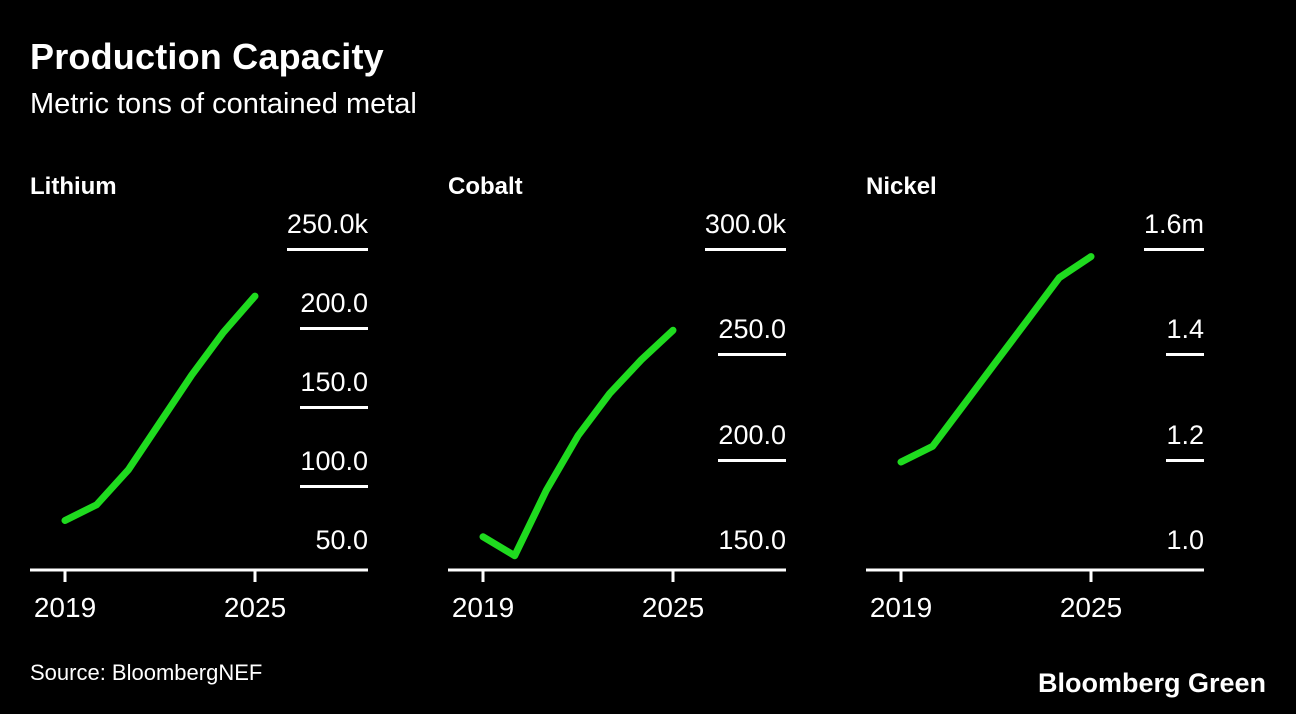 The width and height of the screenshot is (1296, 714). I want to click on y-tick-text: 1.6m, so click(1173, 224).